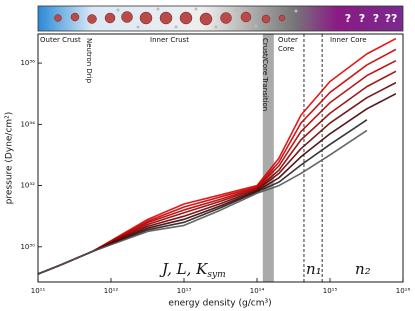 The image size is (415, 311). I want to click on region-label: Outer Crust, so click(60, 40).